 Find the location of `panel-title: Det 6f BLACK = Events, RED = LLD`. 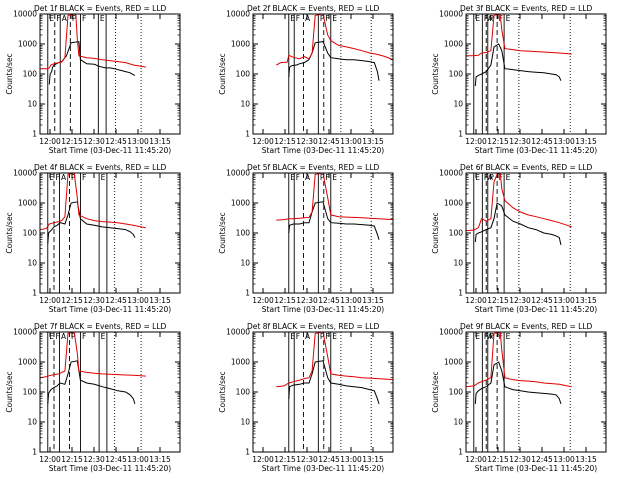

panel-title: Det 6f BLACK = Events, RED = LLD is located at coordinates (526, 167).